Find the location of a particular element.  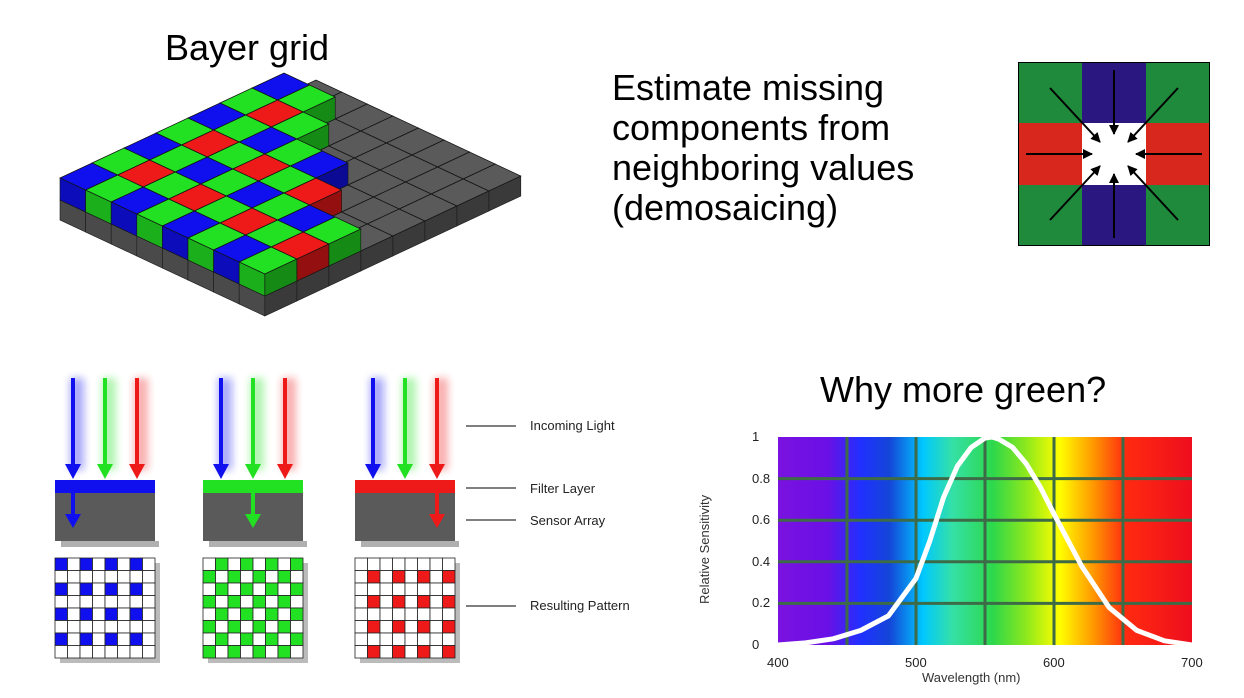

x-tick-label: 500 is located at coordinates (916, 662).